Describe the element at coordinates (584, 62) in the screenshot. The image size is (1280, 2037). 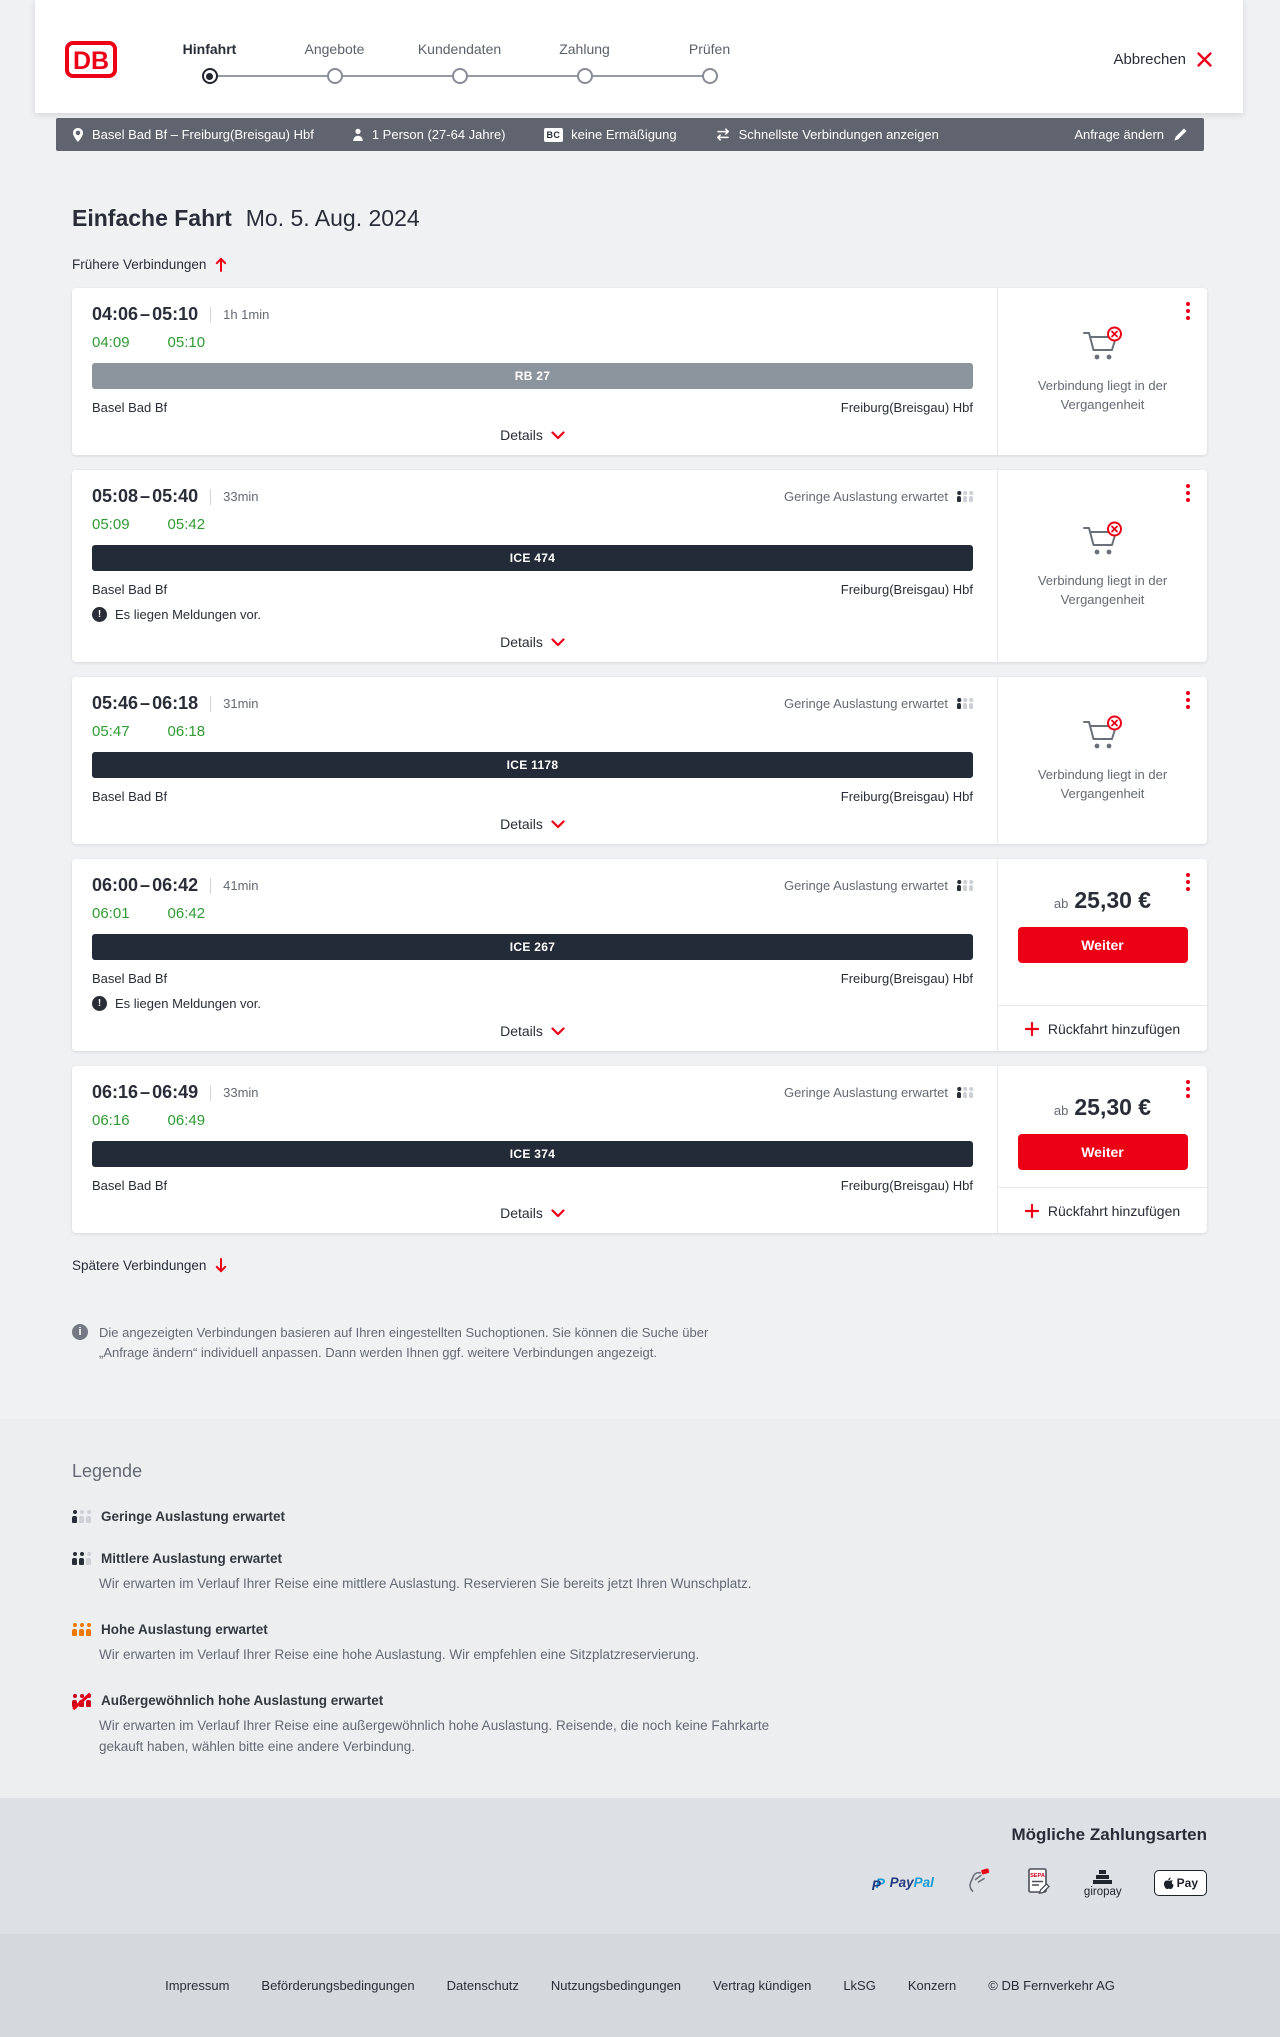
I see `progress-step: Zahlung` at that location.